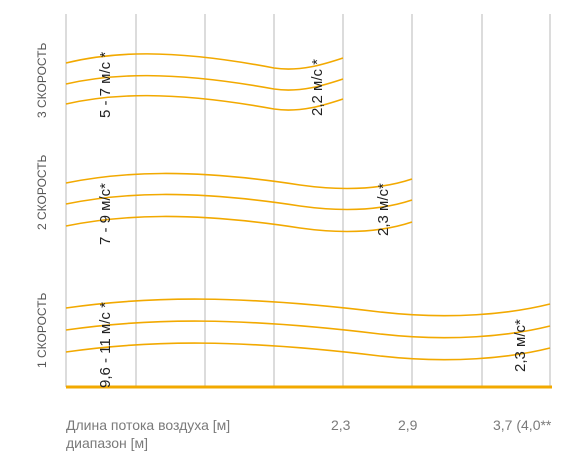  What do you see at coordinates (522, 425) in the screenshot?
I see `footer-range-value-3: 3,7 (4,0**` at bounding box center [522, 425].